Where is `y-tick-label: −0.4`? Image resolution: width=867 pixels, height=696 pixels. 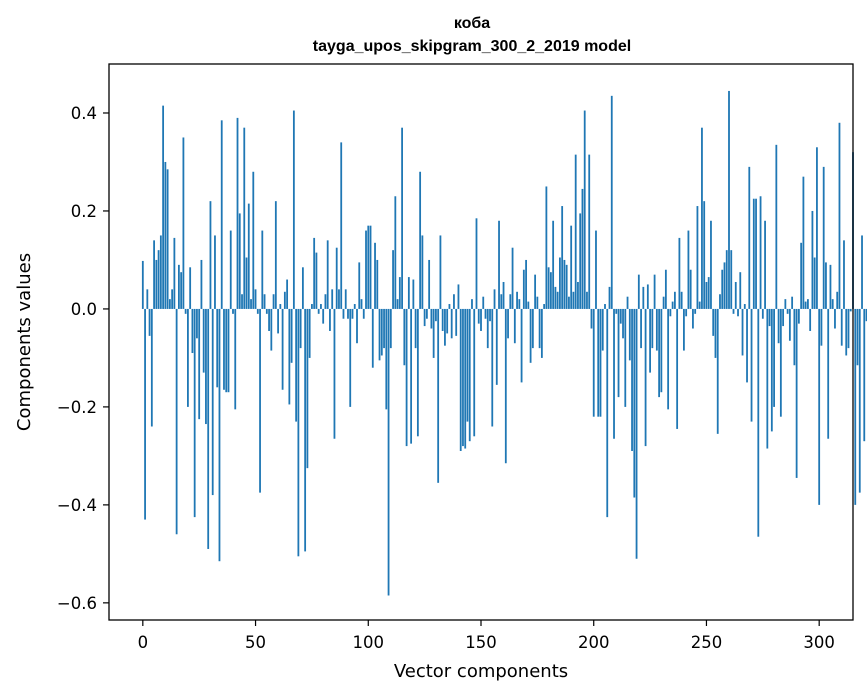 y-tick-label: −0.4 is located at coordinates (77, 505).